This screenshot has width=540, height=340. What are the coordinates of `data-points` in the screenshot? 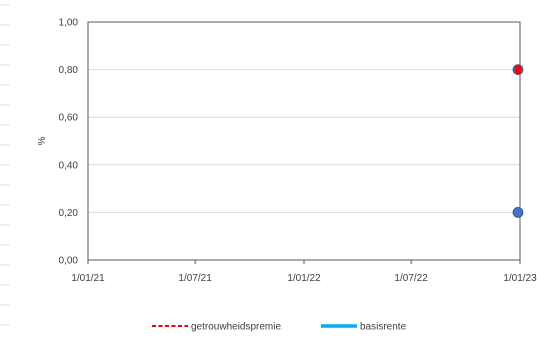 It's located at (518, 141).